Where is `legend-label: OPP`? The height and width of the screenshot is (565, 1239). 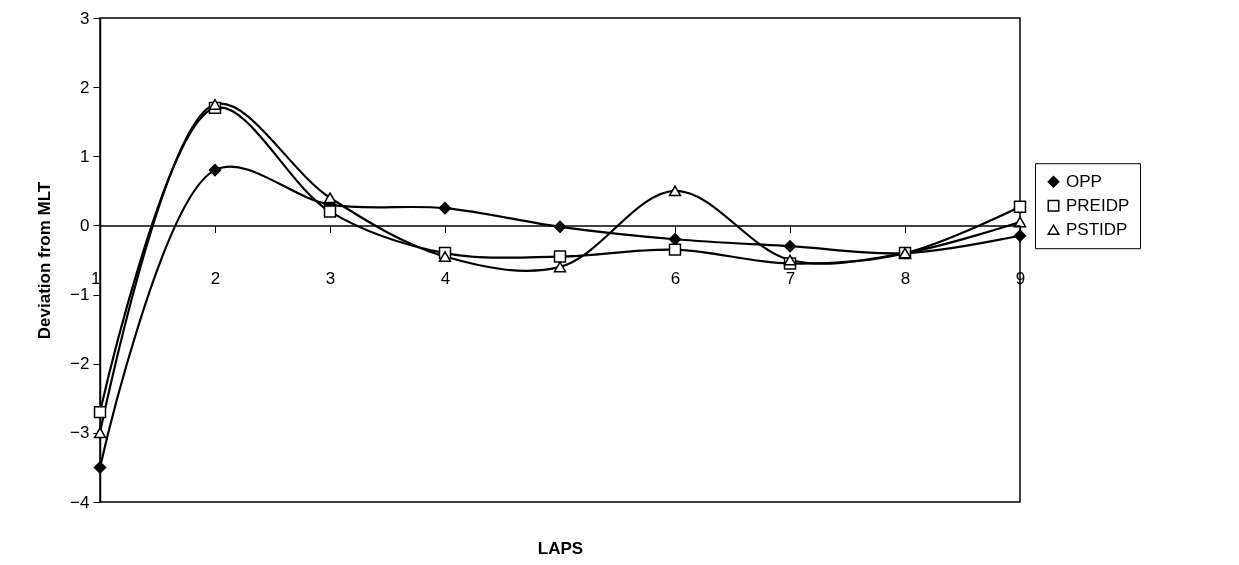 legend-label: OPP is located at coordinates (1084, 181).